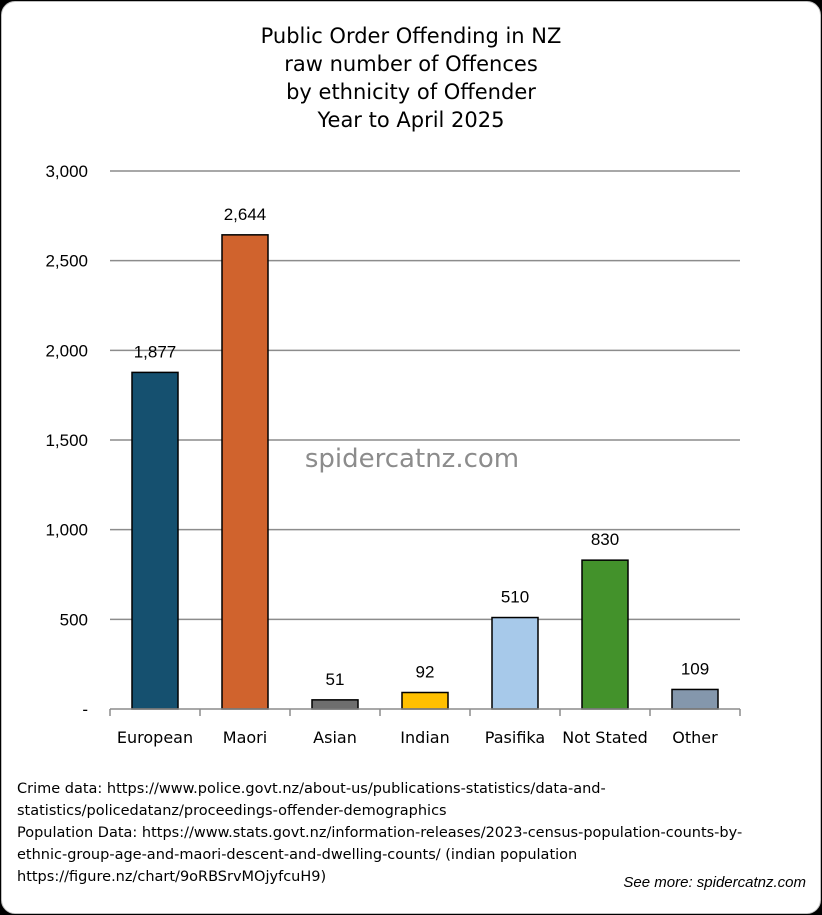  Describe the element at coordinates (155, 737) in the screenshot. I see `x-tick-label: European` at that location.